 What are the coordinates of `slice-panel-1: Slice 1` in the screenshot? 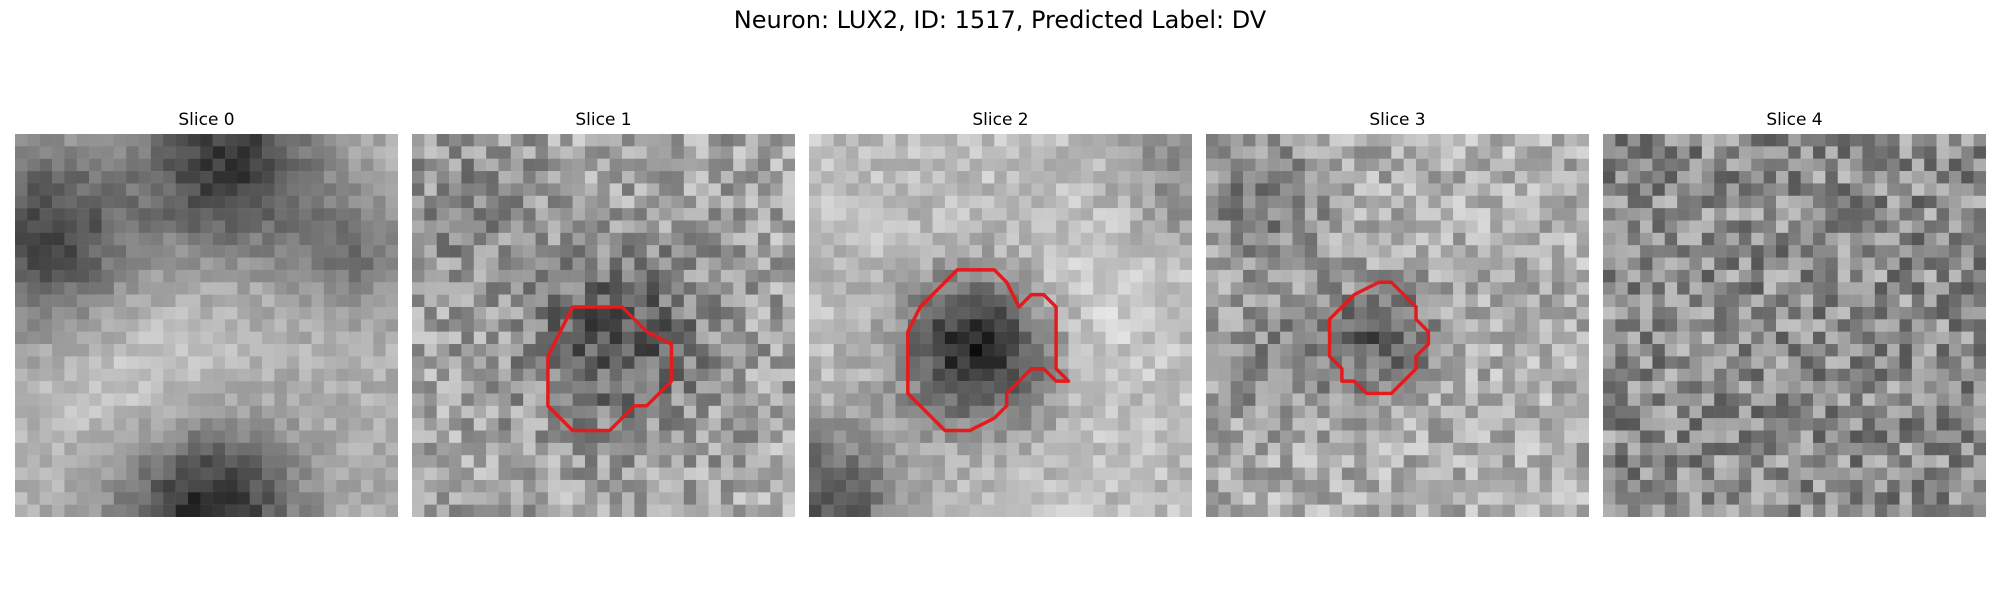 It's located at (603, 312).